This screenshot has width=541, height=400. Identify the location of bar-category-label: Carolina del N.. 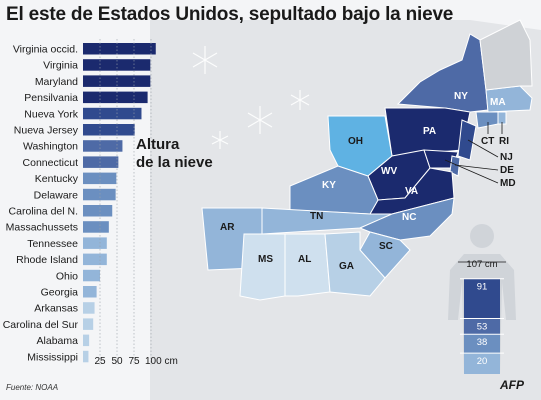
(43, 212).